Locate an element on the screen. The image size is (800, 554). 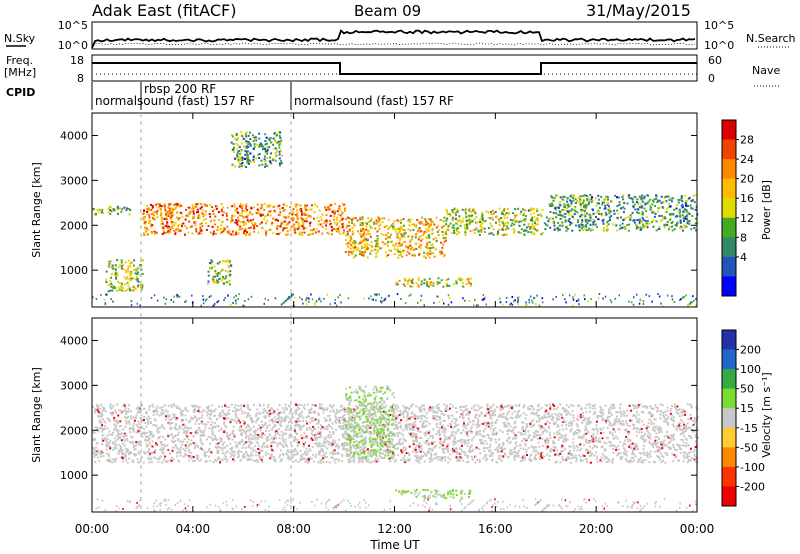
freq-tick-top: 18 is located at coordinates (77, 60).